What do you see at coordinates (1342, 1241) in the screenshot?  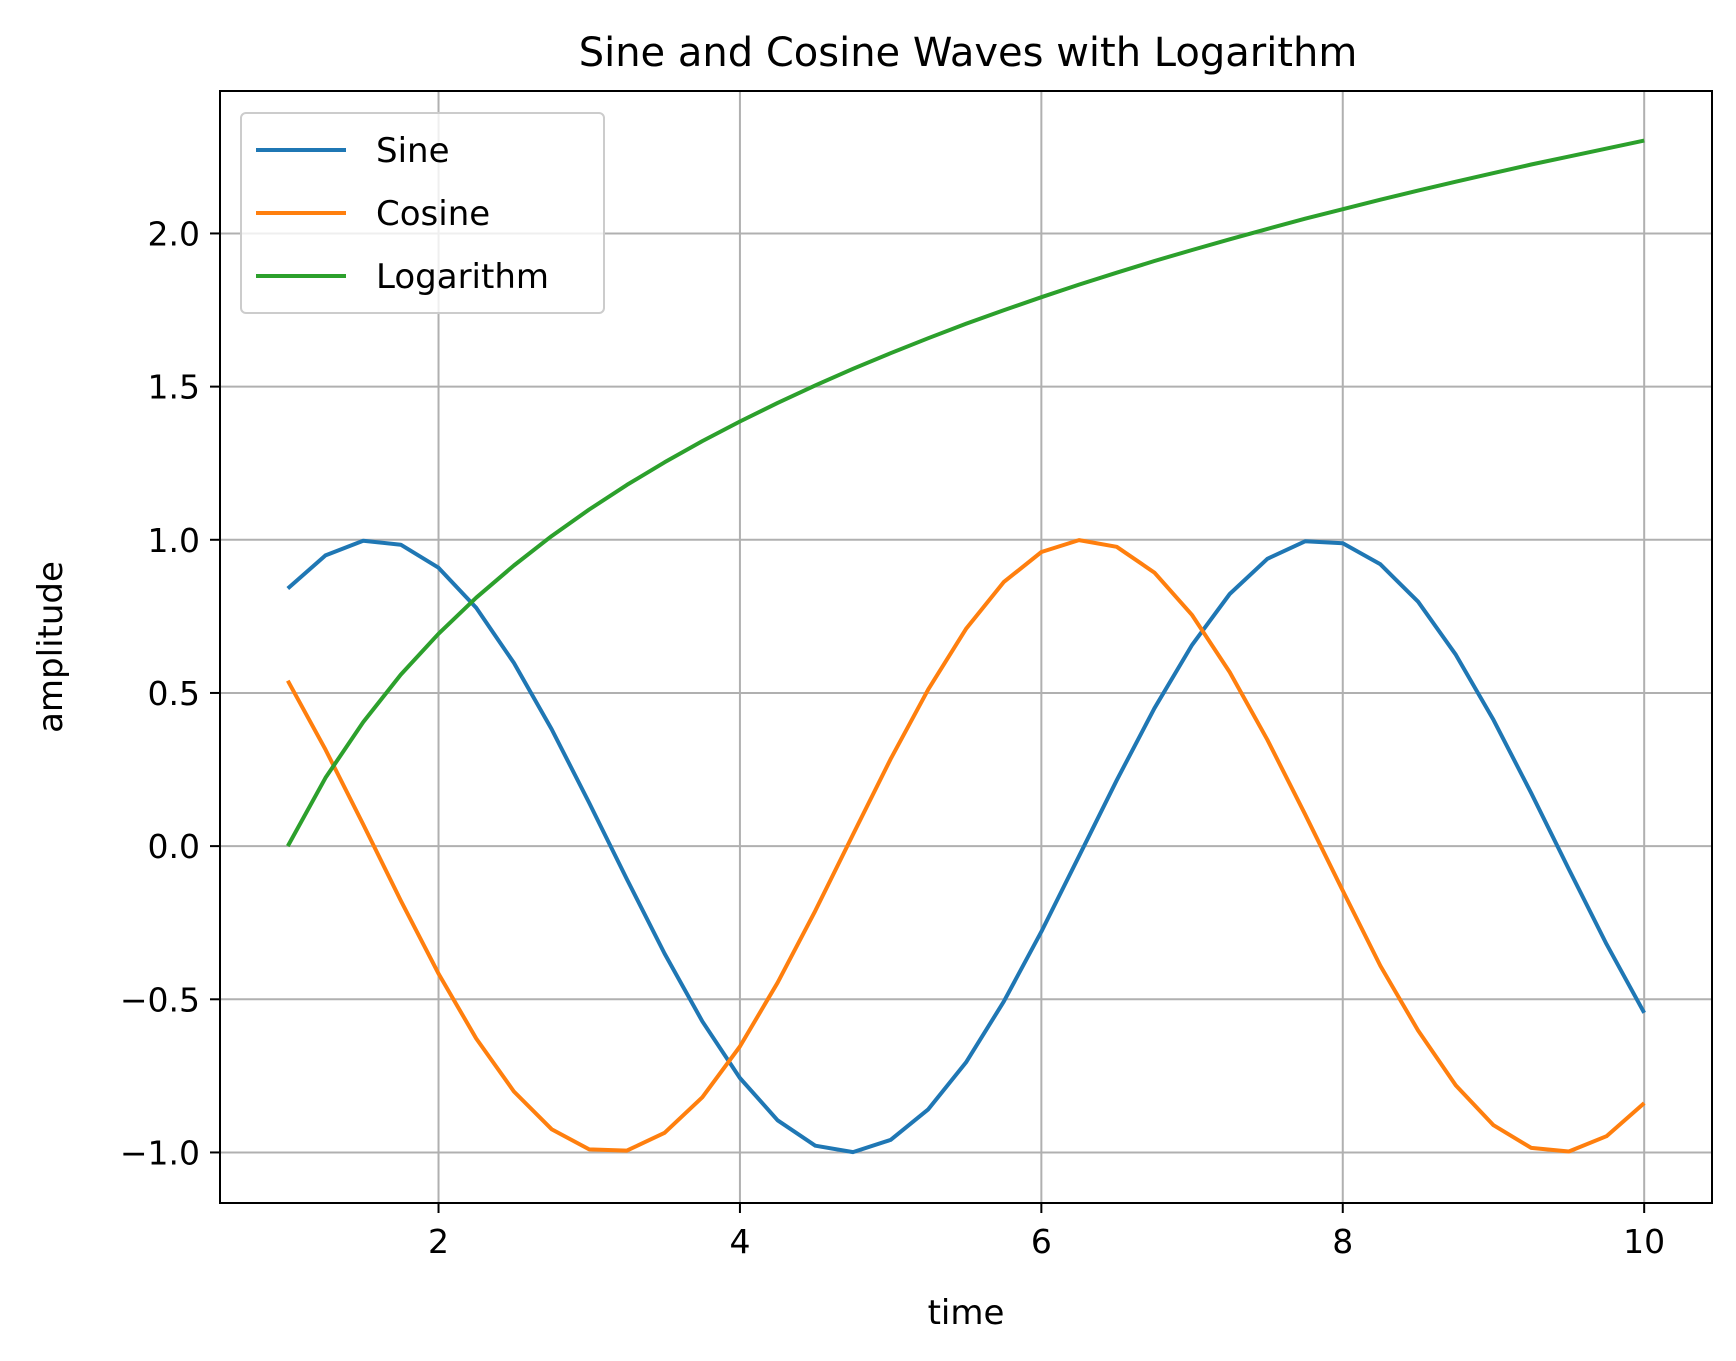 I see `x-tick-label: 8` at bounding box center [1342, 1241].